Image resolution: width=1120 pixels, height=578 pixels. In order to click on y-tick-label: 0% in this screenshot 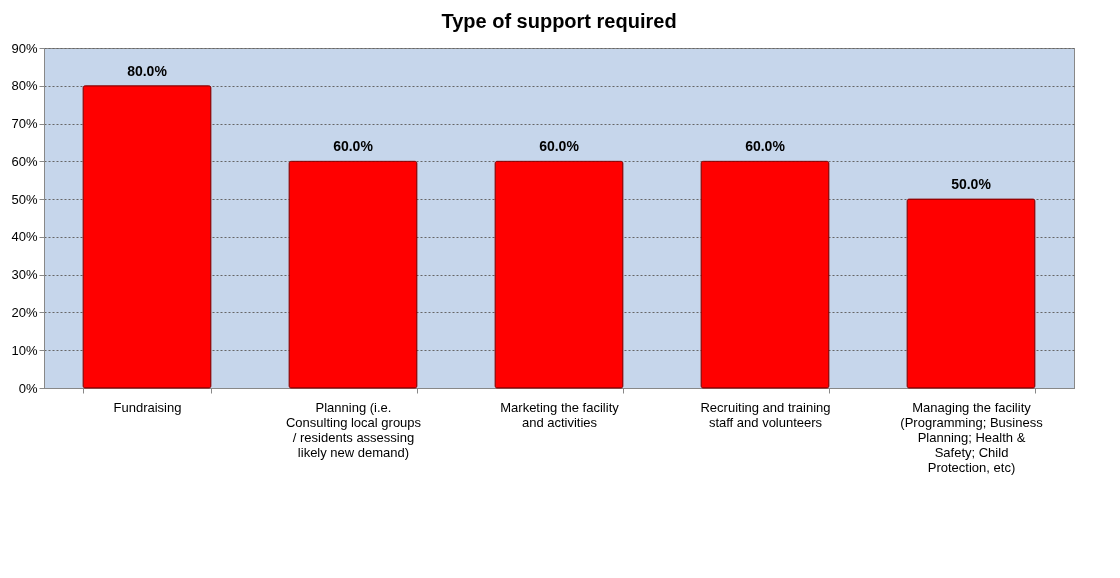, I will do `click(28, 388)`.